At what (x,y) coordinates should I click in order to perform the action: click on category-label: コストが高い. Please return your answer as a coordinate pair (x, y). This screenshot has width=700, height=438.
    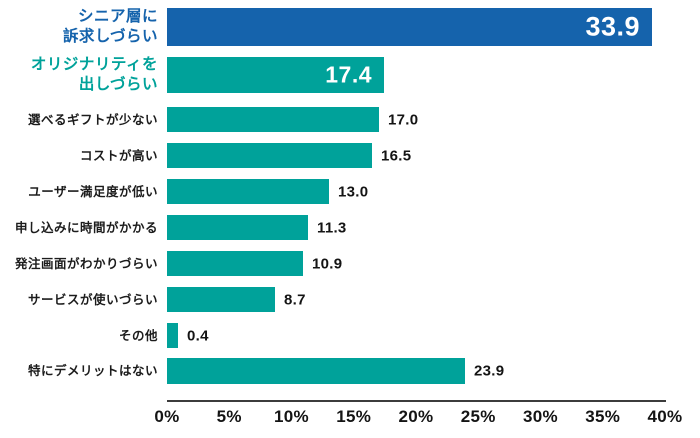
    Looking at the image, I should click on (79, 156).